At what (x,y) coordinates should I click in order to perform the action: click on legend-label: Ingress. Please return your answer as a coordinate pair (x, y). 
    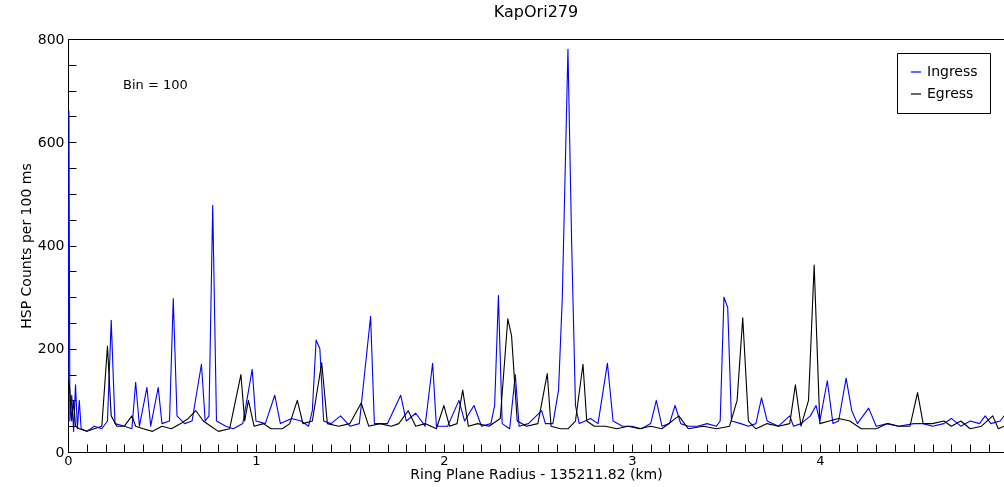
    Looking at the image, I should click on (952, 71).